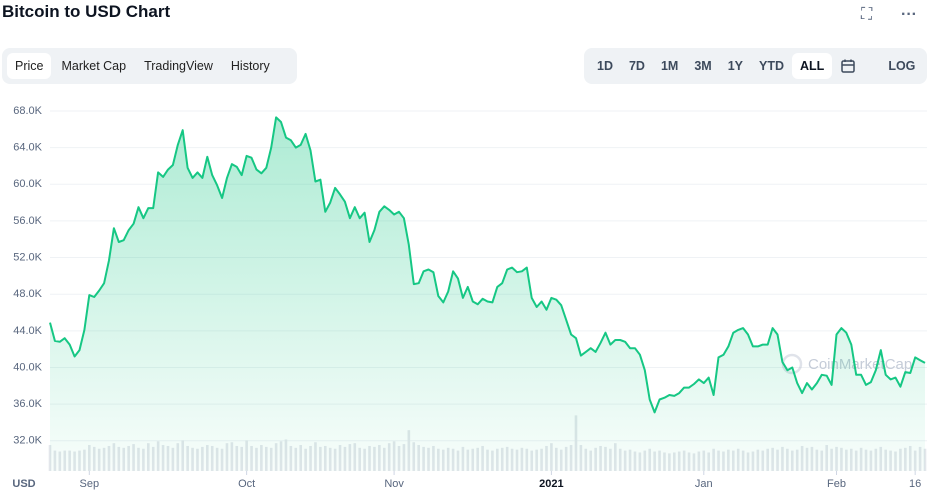 The height and width of the screenshot is (495, 927). Describe the element at coordinates (27, 367) in the screenshot. I see `y-tick-label: 40.0K` at that location.